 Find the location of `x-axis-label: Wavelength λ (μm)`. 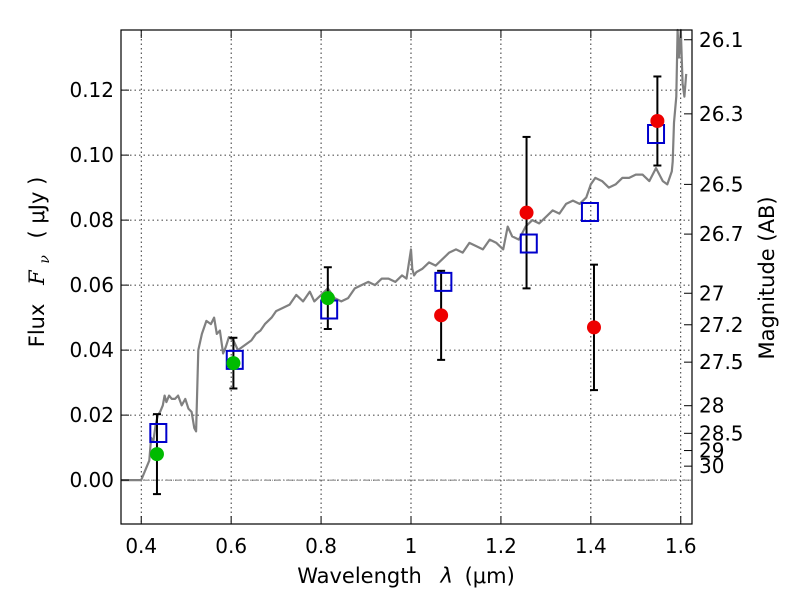

x-axis-label: Wavelength λ (μm) is located at coordinates (406, 576).